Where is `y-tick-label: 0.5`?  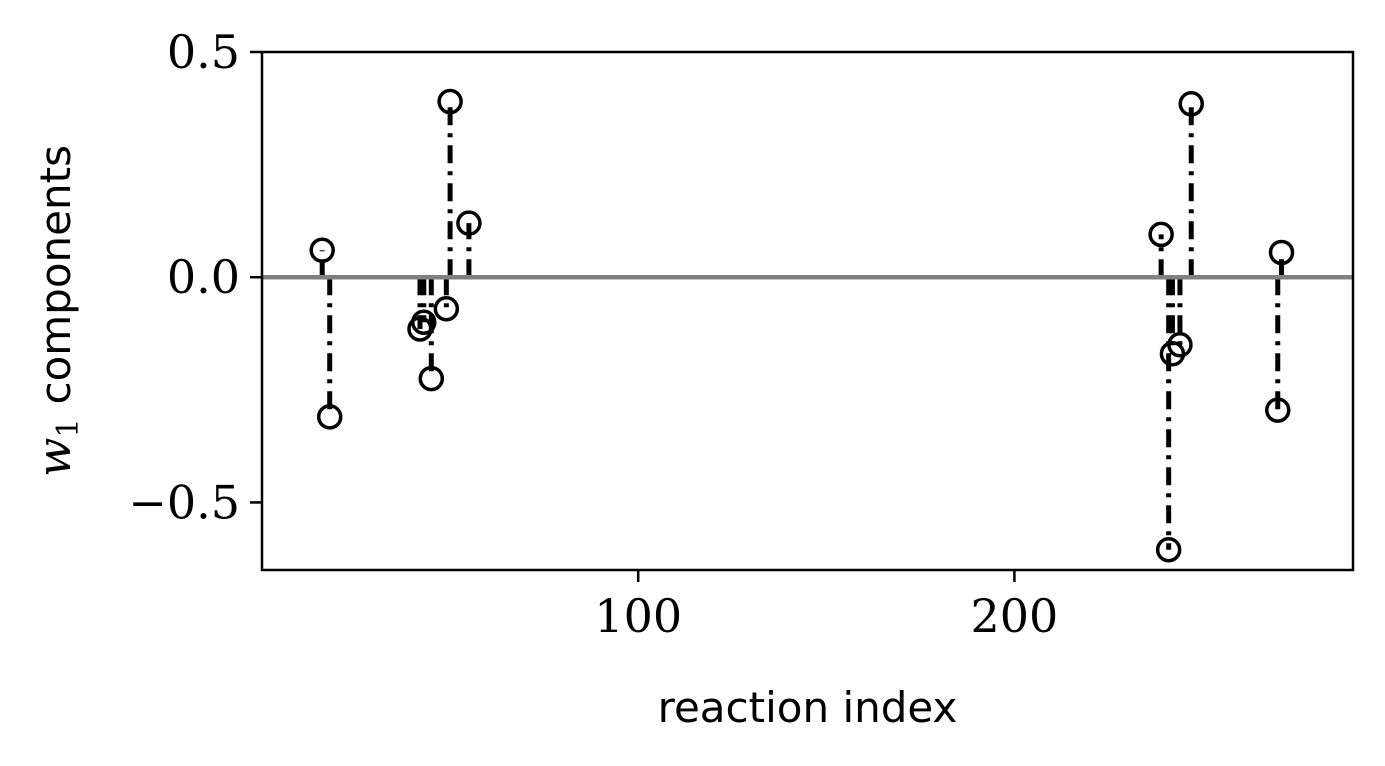 y-tick-label: 0.5 is located at coordinates (203, 52).